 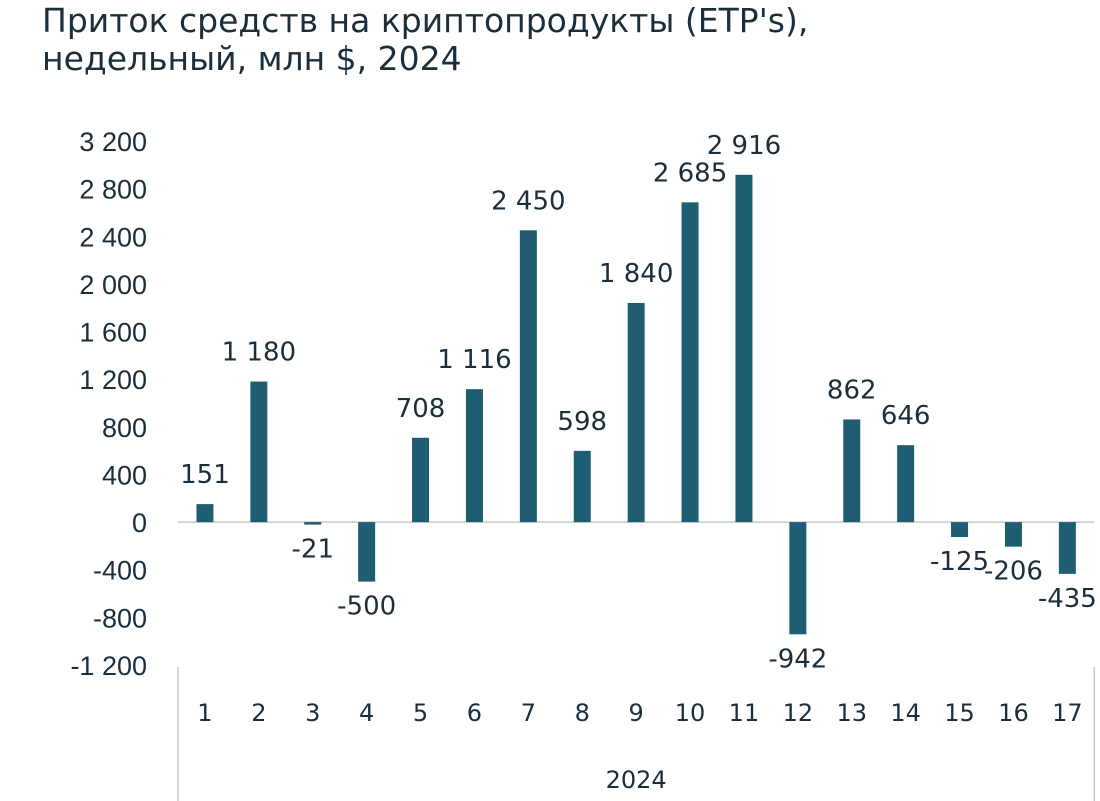 What do you see at coordinates (690, 713) in the screenshot?
I see `x-tick-label: 10` at bounding box center [690, 713].